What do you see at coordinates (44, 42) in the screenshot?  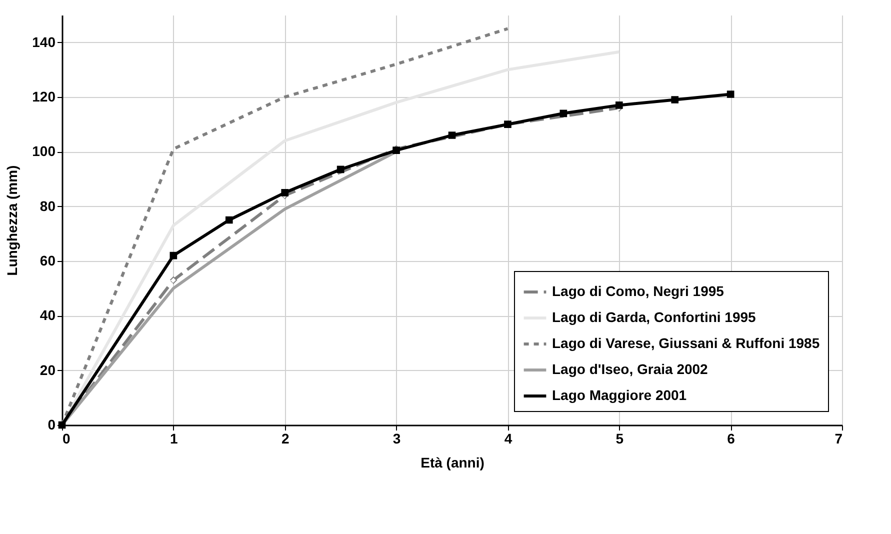 I see `y-tick-label: 140` at bounding box center [44, 42].